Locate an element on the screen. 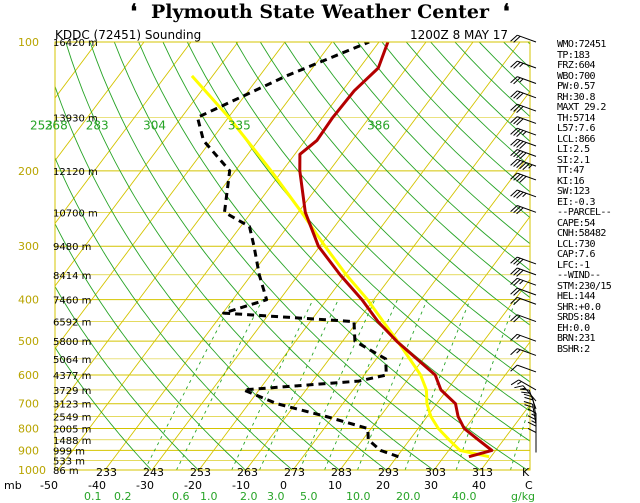 The height and width of the screenshot is (503, 640). stat-line: SW:123 is located at coordinates (573, 191).